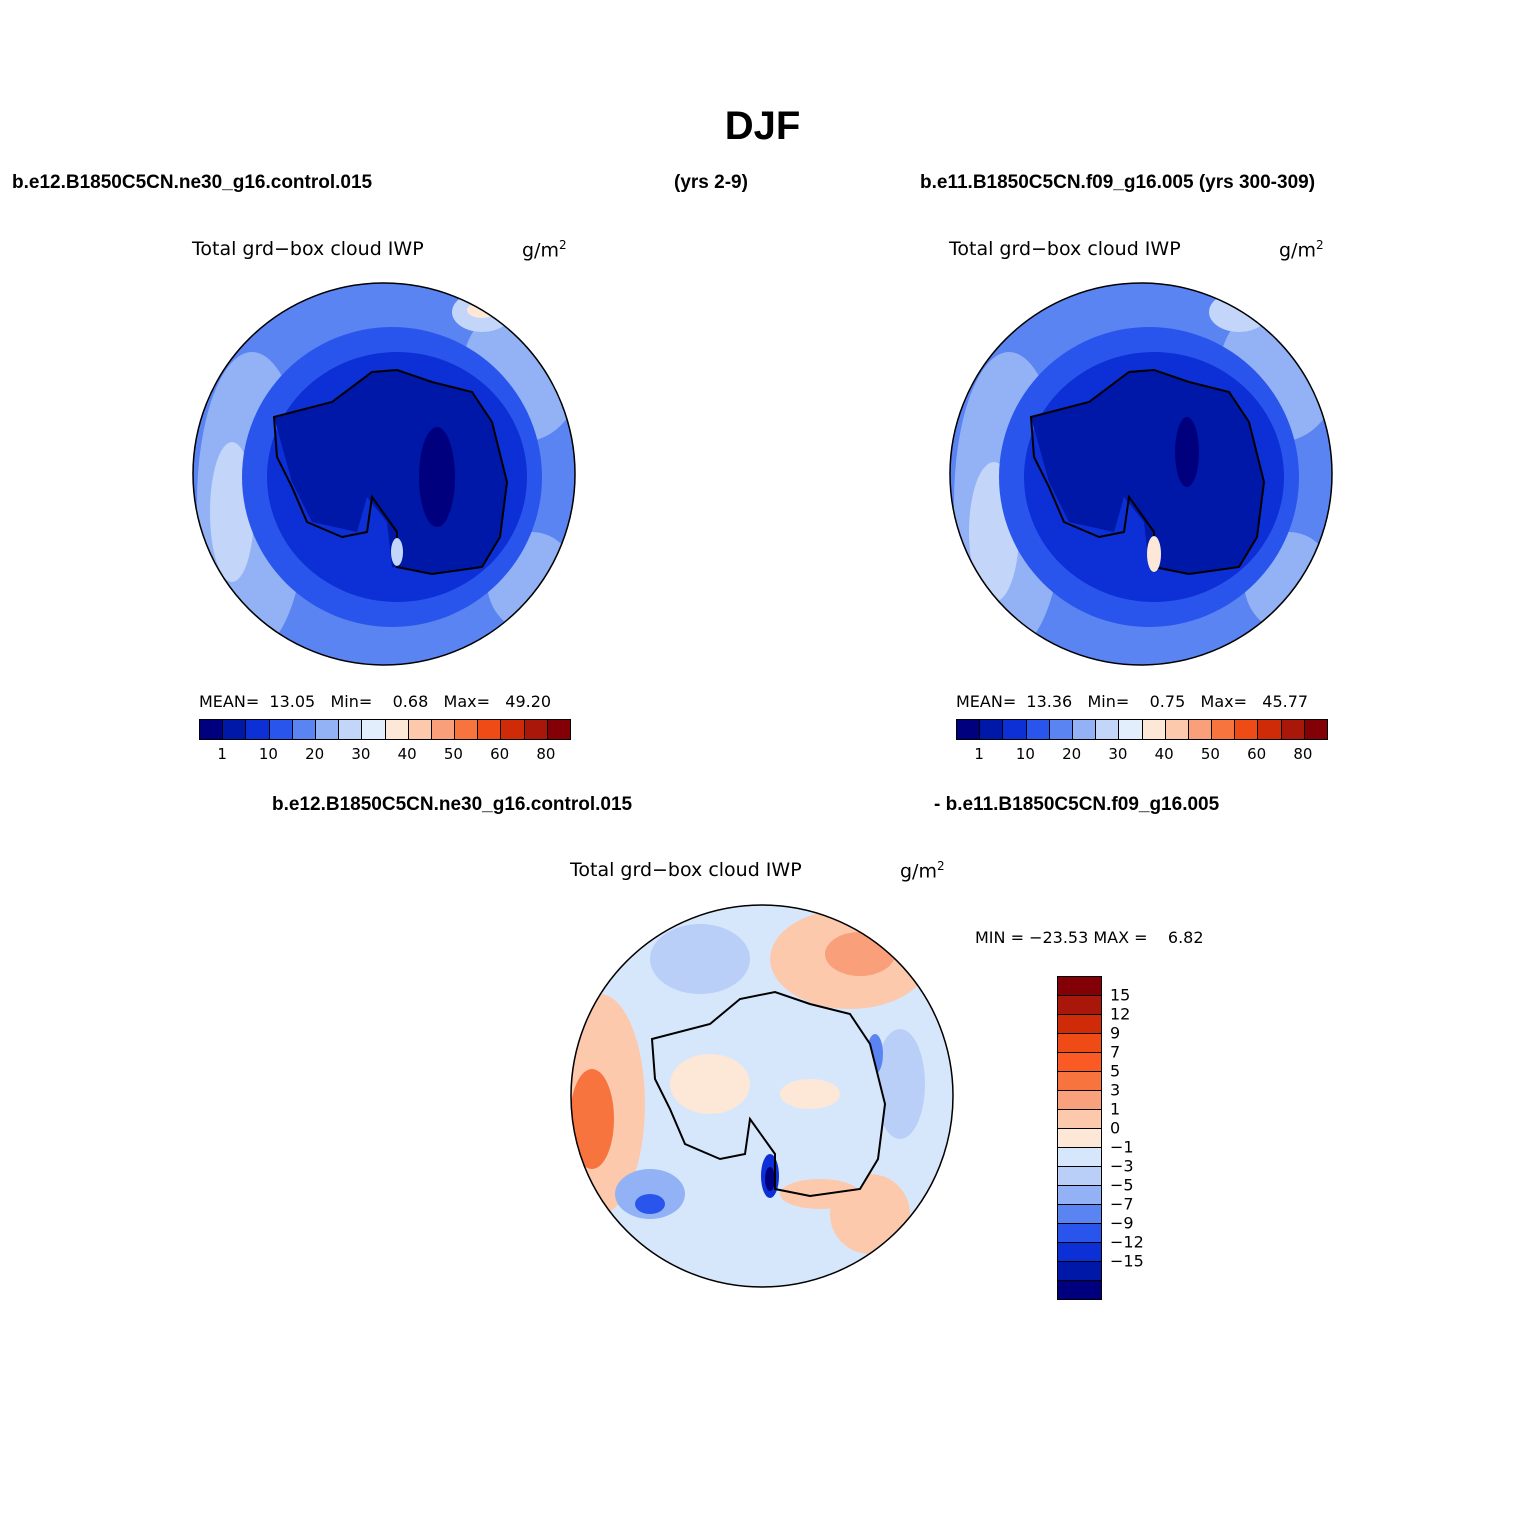 This screenshot has height=1525, width=1525. I want to click on colorbar-tick-label: −12, so click(1127, 1242).